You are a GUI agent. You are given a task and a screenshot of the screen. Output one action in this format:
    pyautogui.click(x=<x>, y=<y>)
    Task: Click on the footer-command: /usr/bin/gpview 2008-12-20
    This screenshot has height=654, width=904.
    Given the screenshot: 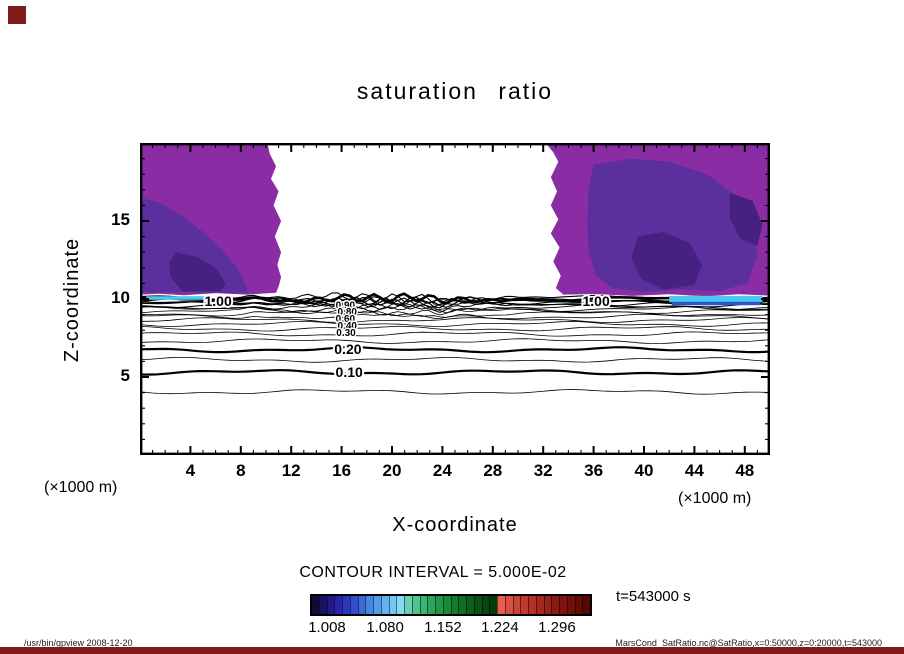 What is the action you would take?
    pyautogui.click(x=78, y=643)
    